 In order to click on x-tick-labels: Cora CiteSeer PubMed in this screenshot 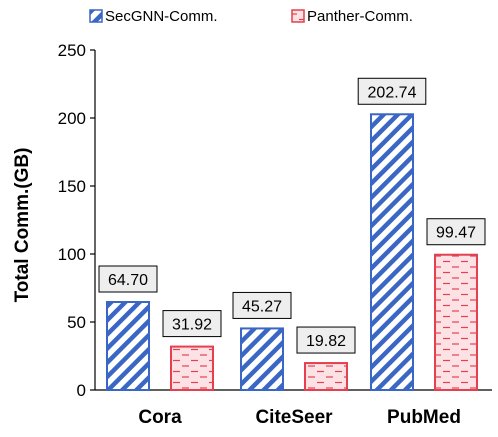, I will do `click(299, 417)`.